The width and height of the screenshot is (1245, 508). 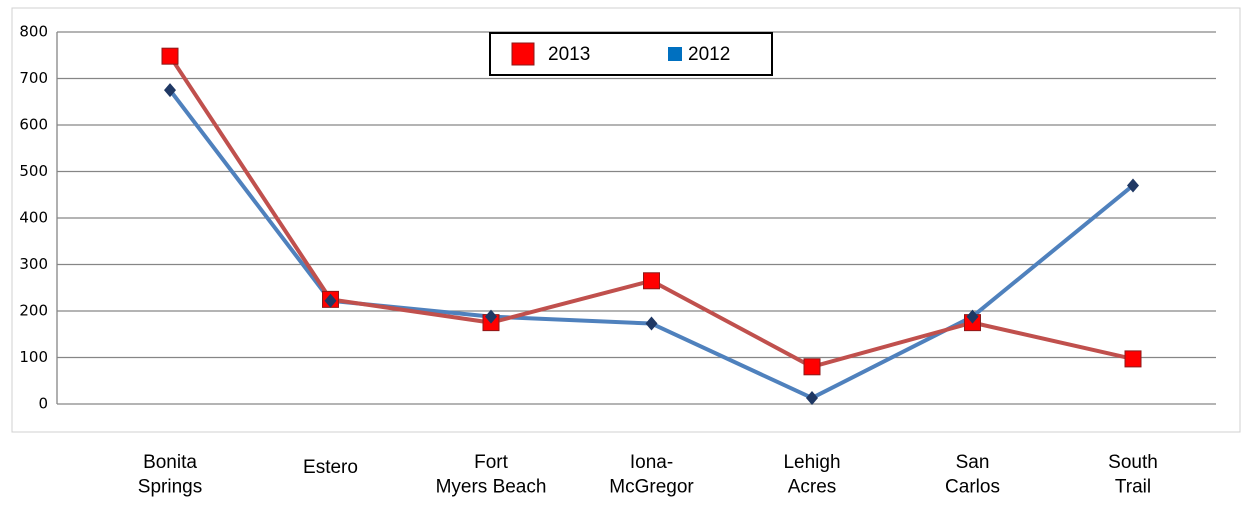 What do you see at coordinates (811, 475) in the screenshot?
I see `x-tick-label: Lehigh Acres` at bounding box center [811, 475].